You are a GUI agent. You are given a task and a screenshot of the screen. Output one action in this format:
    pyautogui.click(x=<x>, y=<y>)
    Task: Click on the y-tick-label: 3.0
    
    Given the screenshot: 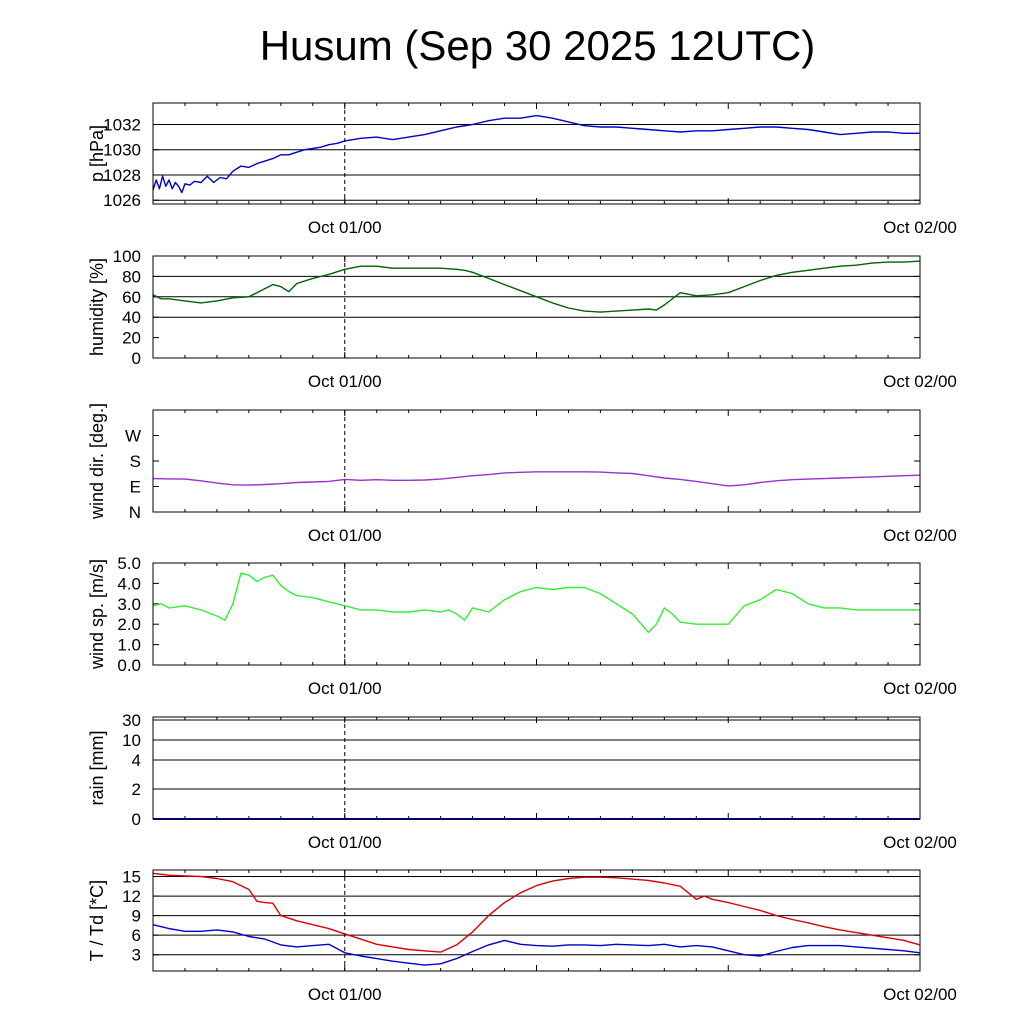 What is the action you would take?
    pyautogui.click(x=129, y=604)
    